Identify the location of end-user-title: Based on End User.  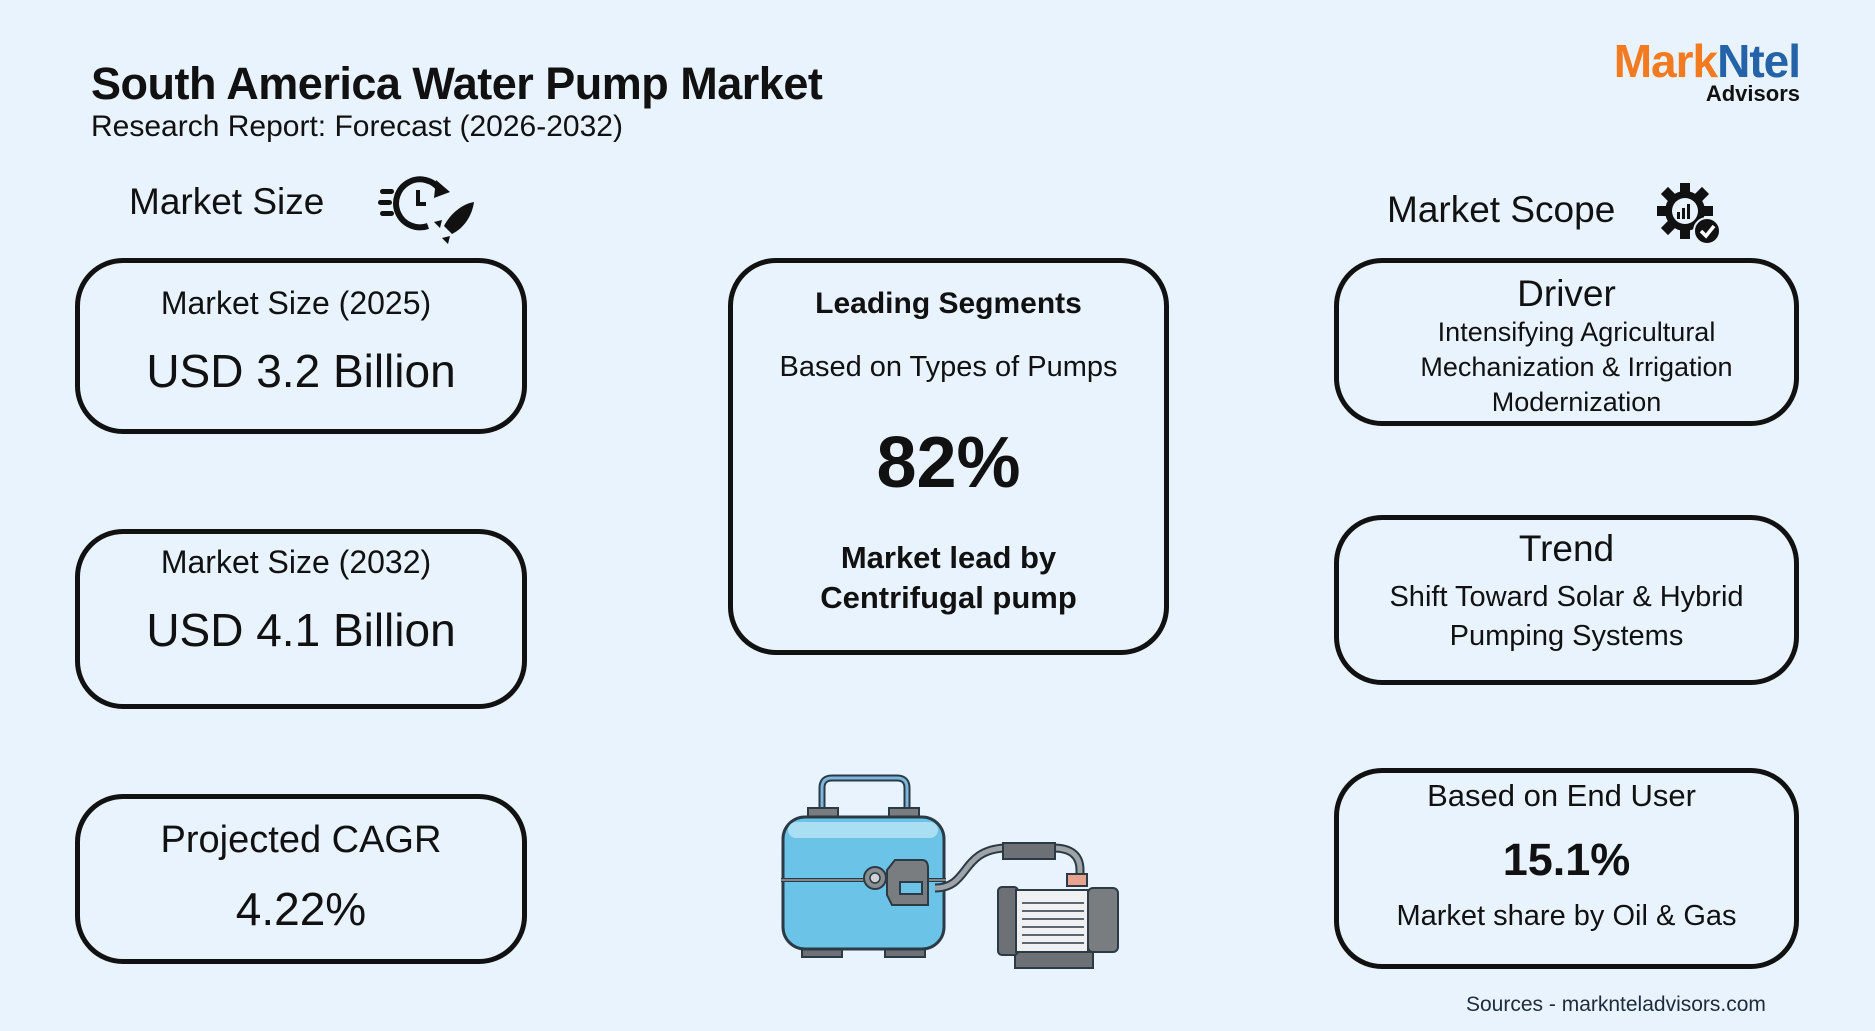
(1561, 795).